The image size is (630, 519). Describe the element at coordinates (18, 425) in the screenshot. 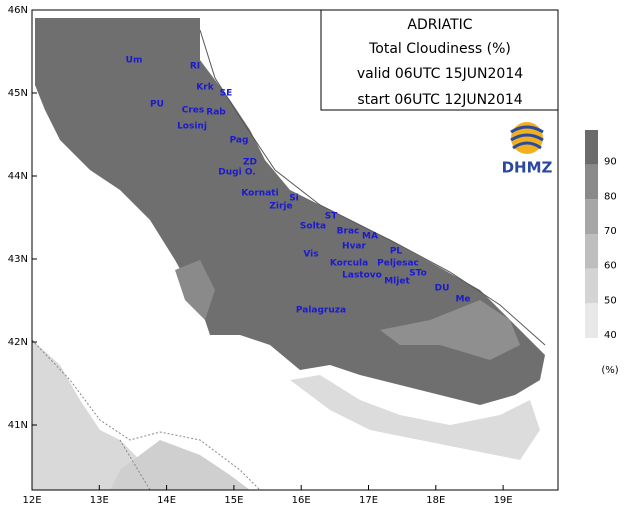

I see `lat-label: 41N` at that location.